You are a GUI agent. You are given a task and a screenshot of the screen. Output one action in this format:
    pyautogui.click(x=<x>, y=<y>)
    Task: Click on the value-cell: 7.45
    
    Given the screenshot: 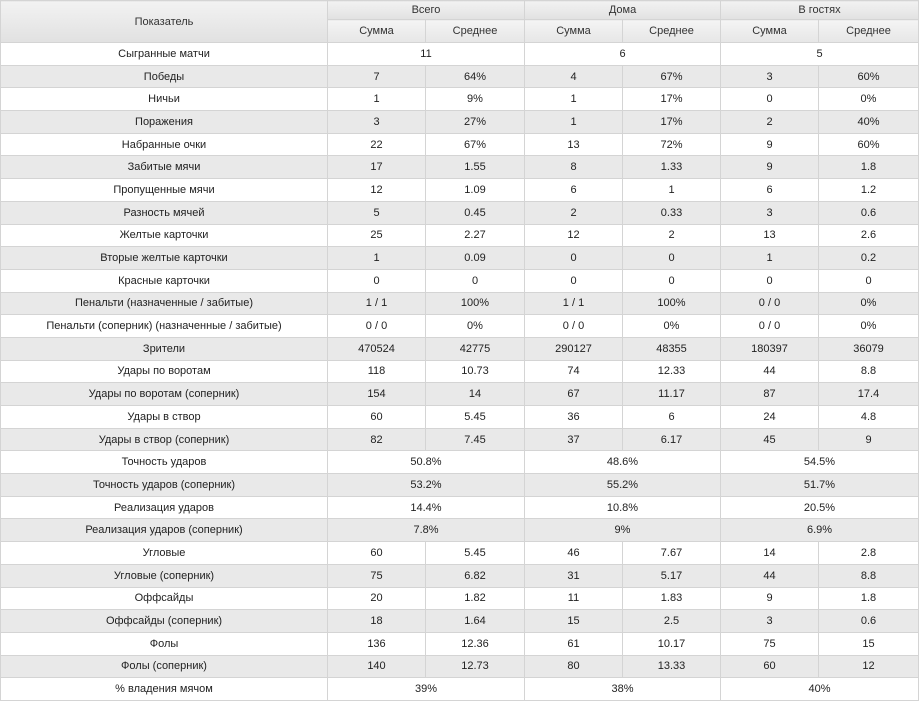 What is the action you would take?
    pyautogui.click(x=475, y=439)
    